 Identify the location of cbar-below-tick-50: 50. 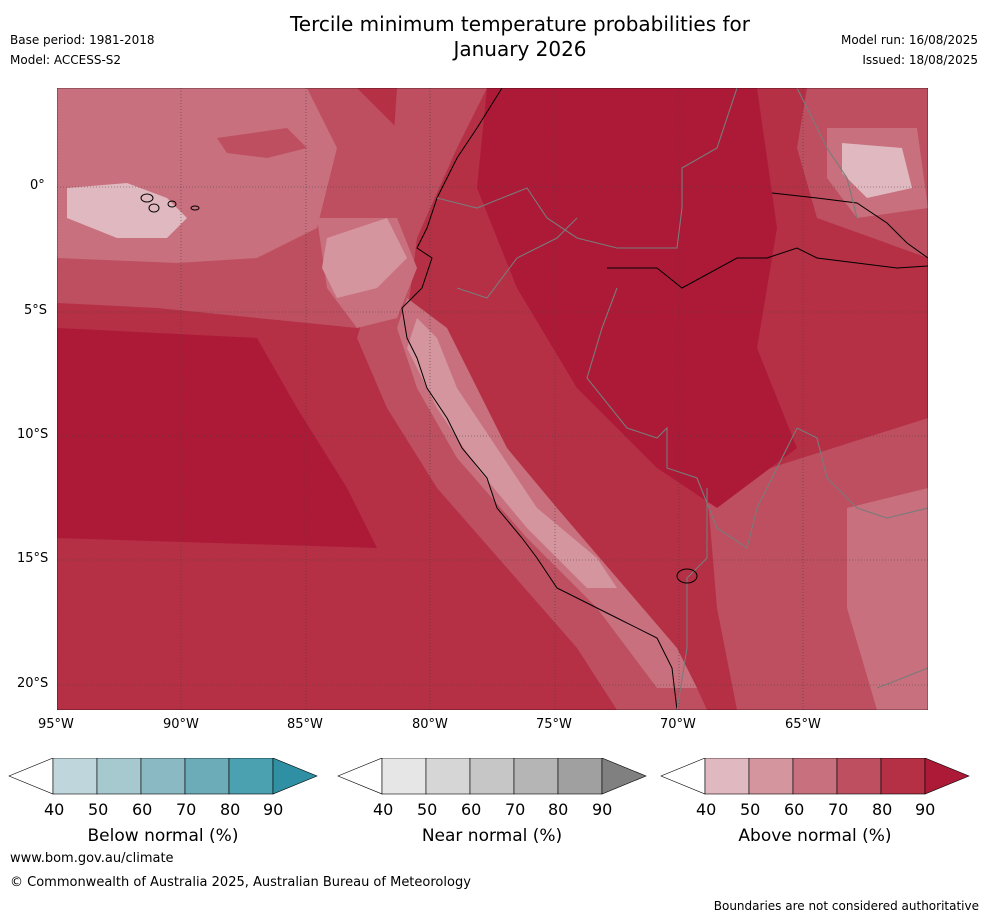
(98, 809).